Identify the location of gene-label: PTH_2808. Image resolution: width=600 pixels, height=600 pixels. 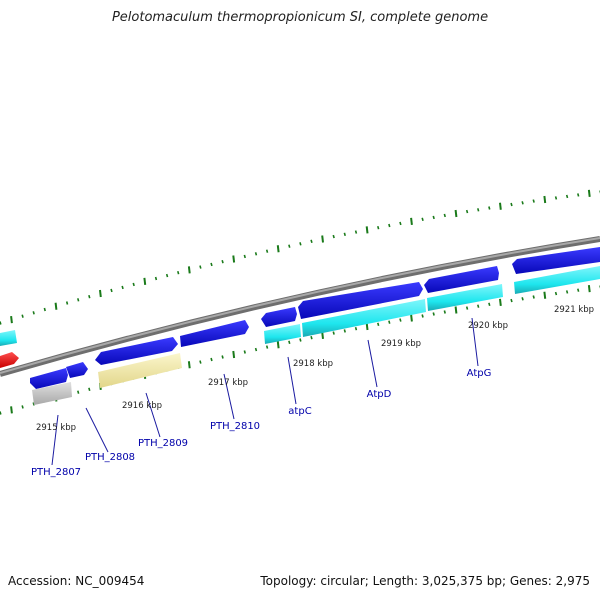
(110, 457).